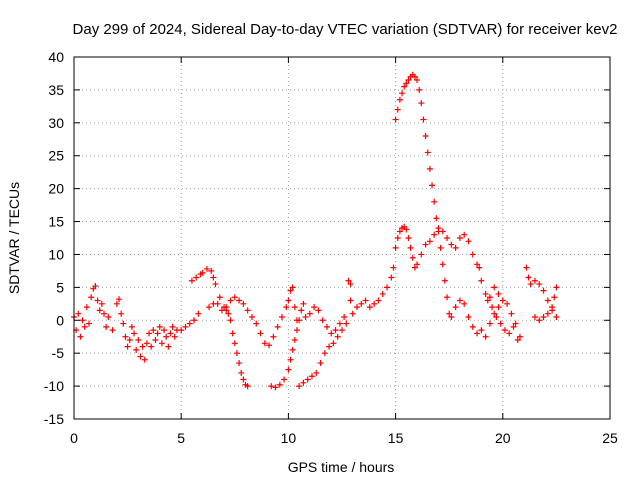 Image resolution: width=640 pixels, height=480 pixels. What do you see at coordinates (181, 438) in the screenshot?
I see `x-tick-label: 5` at bounding box center [181, 438].